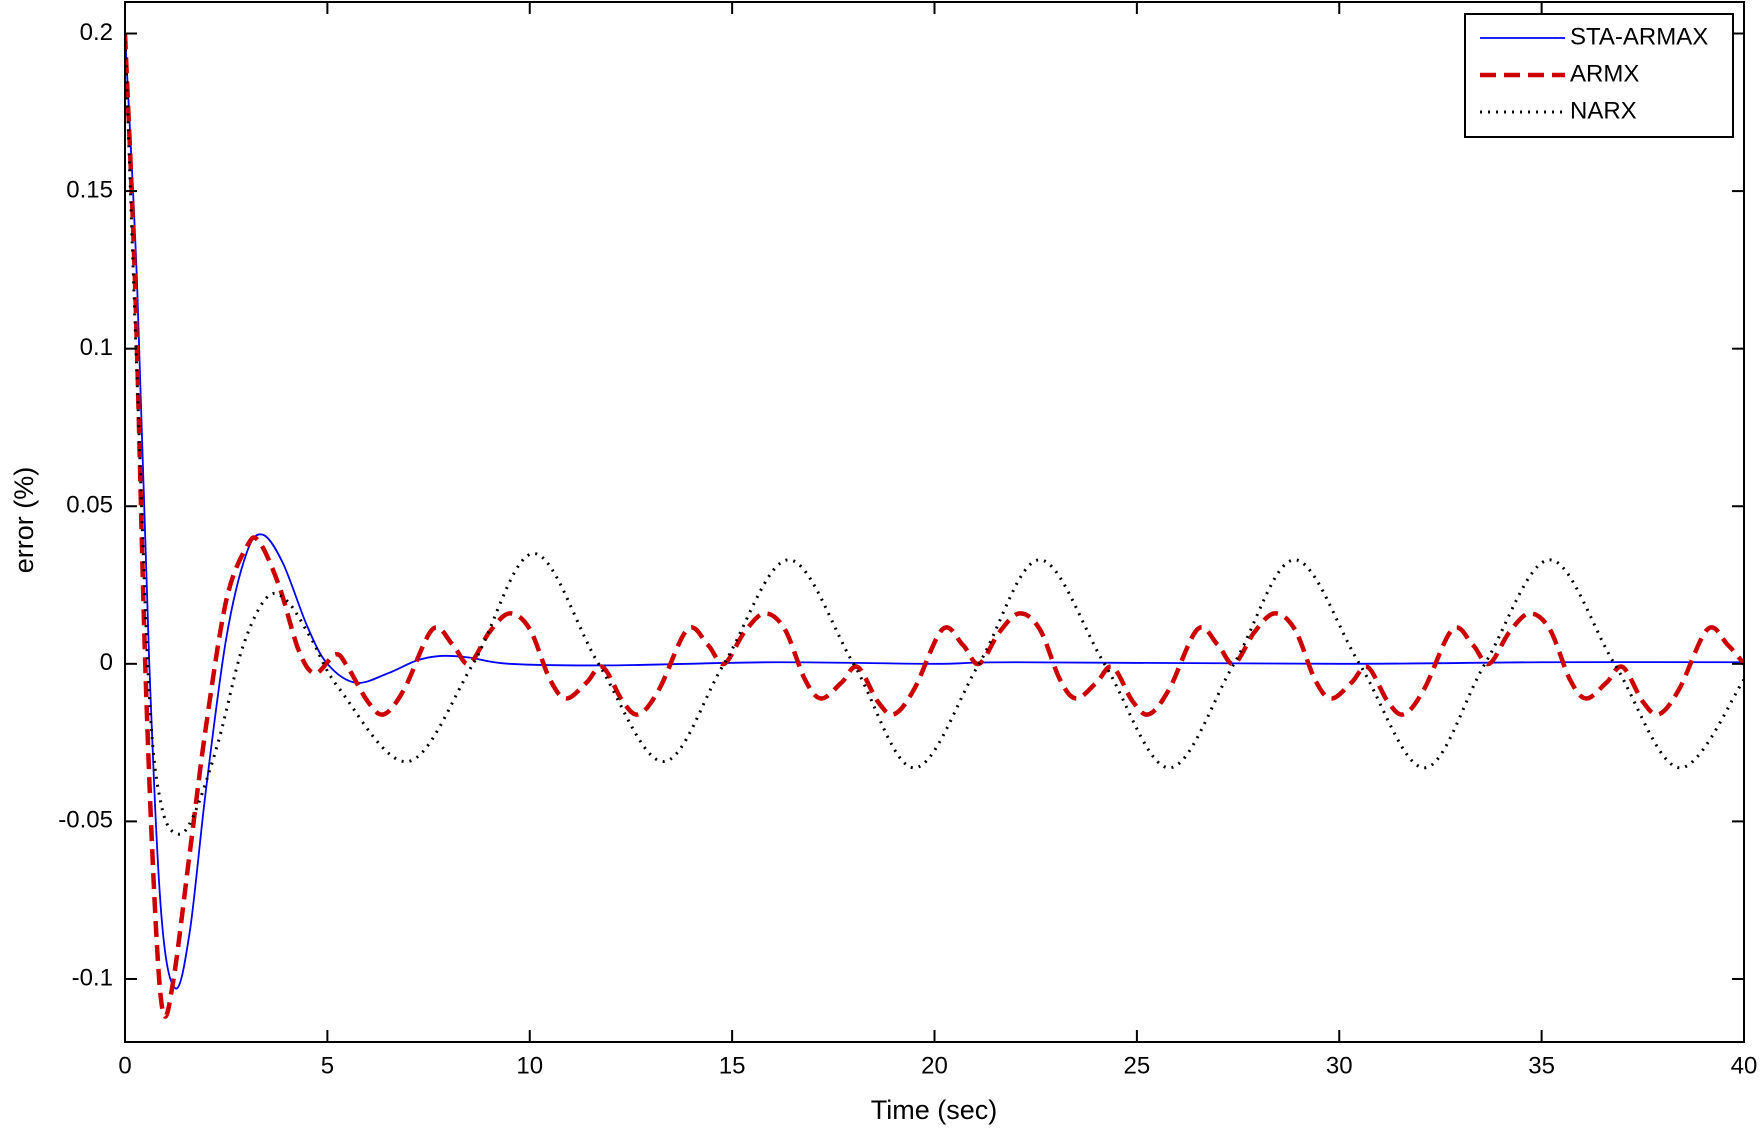  I want to click on y-tick-label: 0.15, so click(89, 189).